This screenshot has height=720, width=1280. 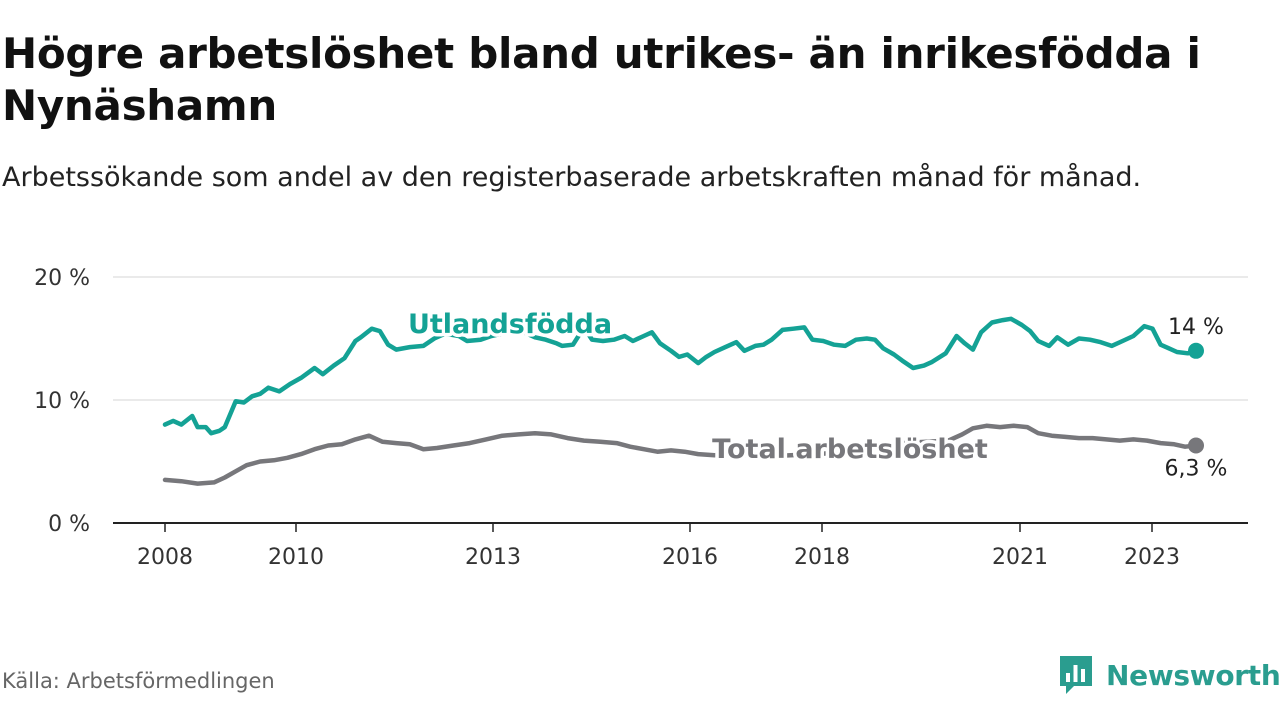 What do you see at coordinates (296, 557) in the screenshot?
I see `x-tick-label: 2010` at bounding box center [296, 557].